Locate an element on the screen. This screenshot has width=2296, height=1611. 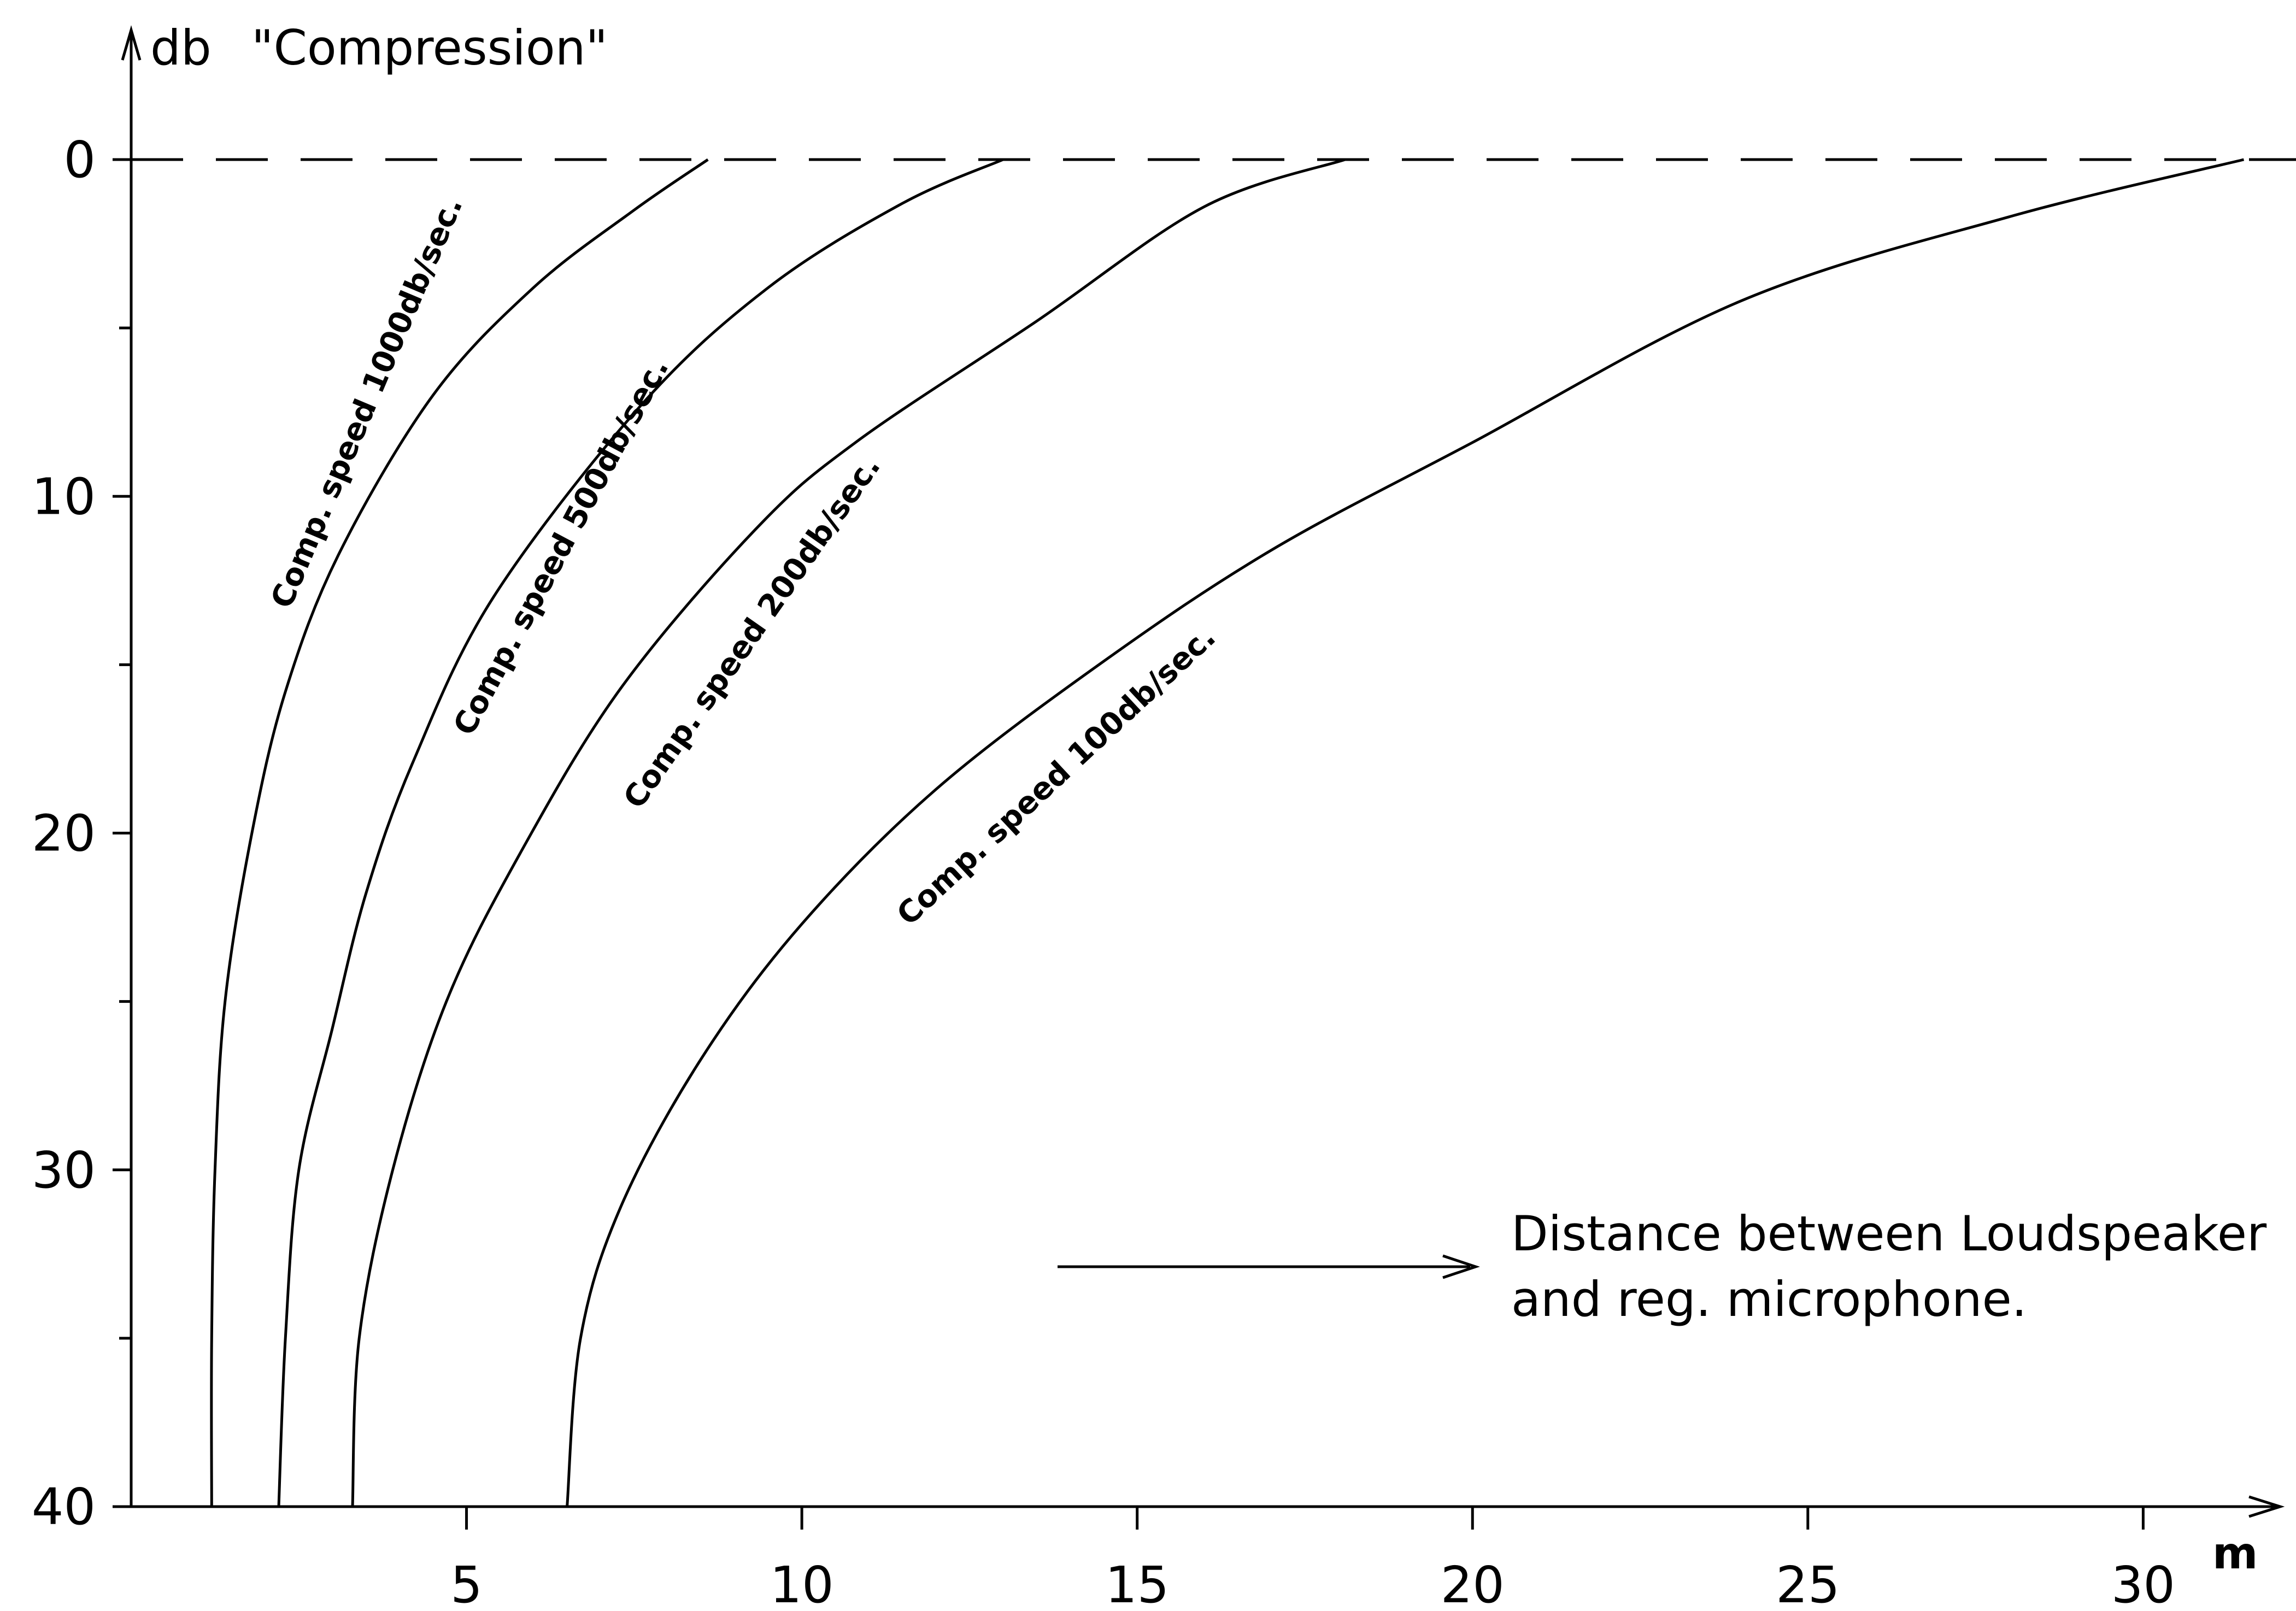
chart-title: "Compression" is located at coordinates (429, 48).